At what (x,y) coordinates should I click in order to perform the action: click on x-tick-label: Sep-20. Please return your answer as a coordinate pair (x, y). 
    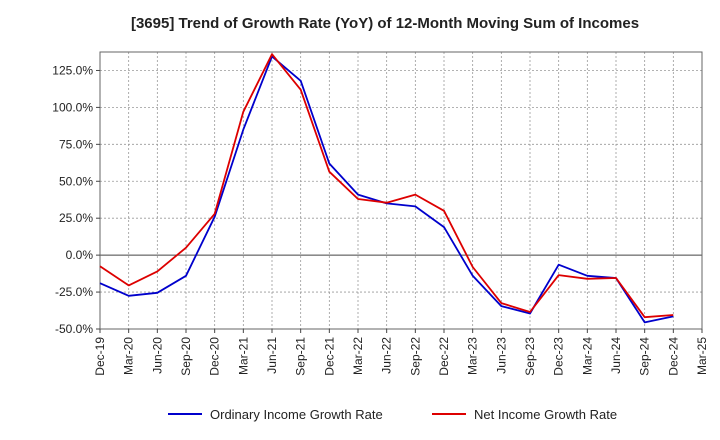
    Looking at the image, I should click on (186, 356).